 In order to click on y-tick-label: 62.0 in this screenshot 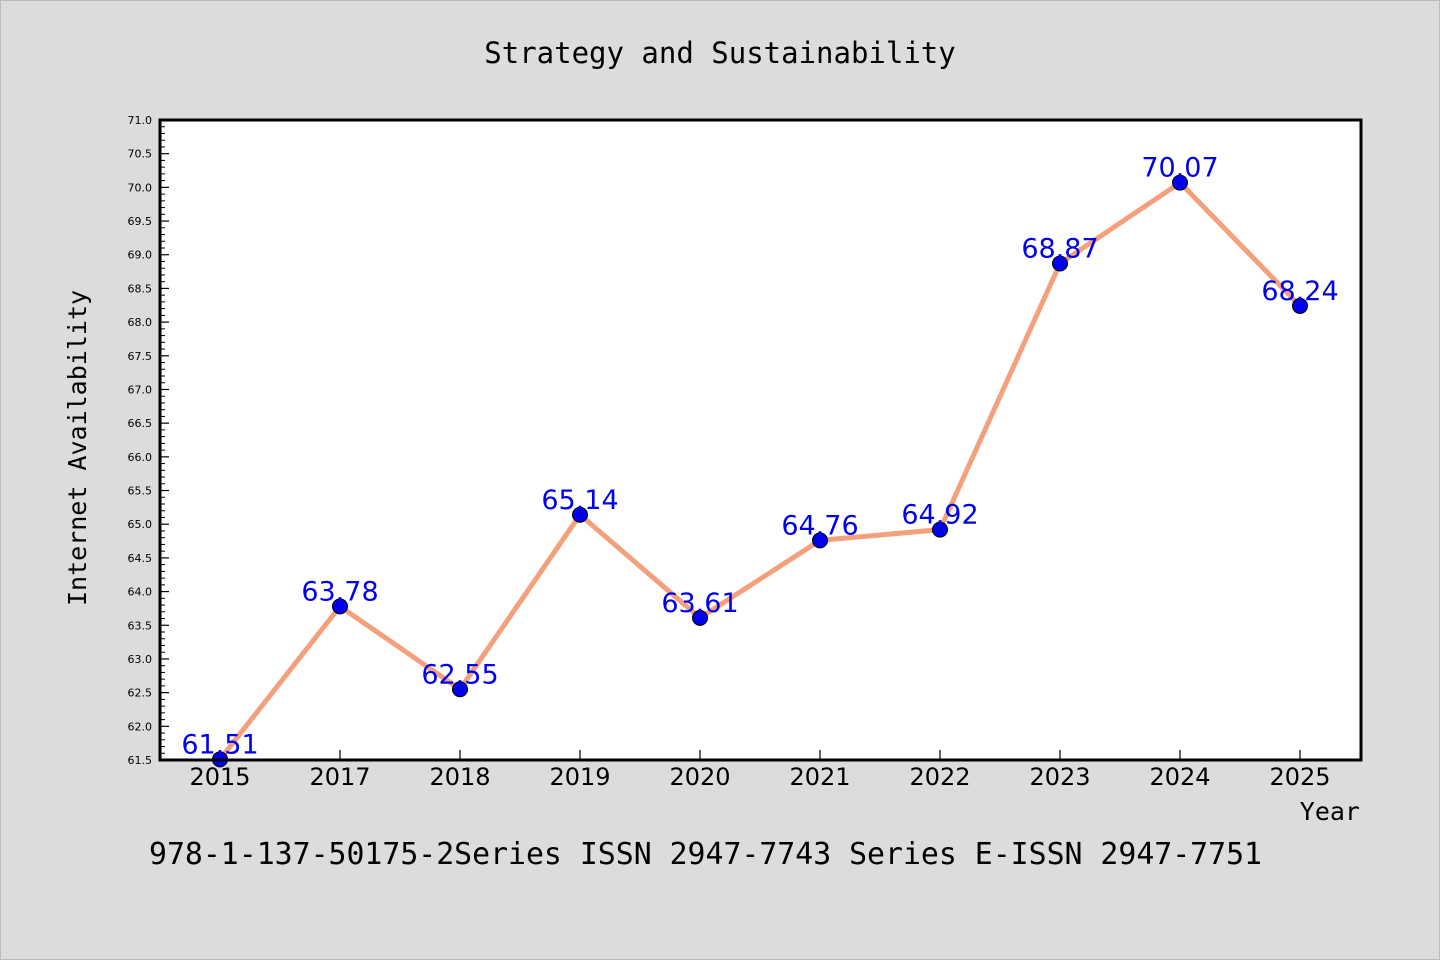, I will do `click(140, 726)`.